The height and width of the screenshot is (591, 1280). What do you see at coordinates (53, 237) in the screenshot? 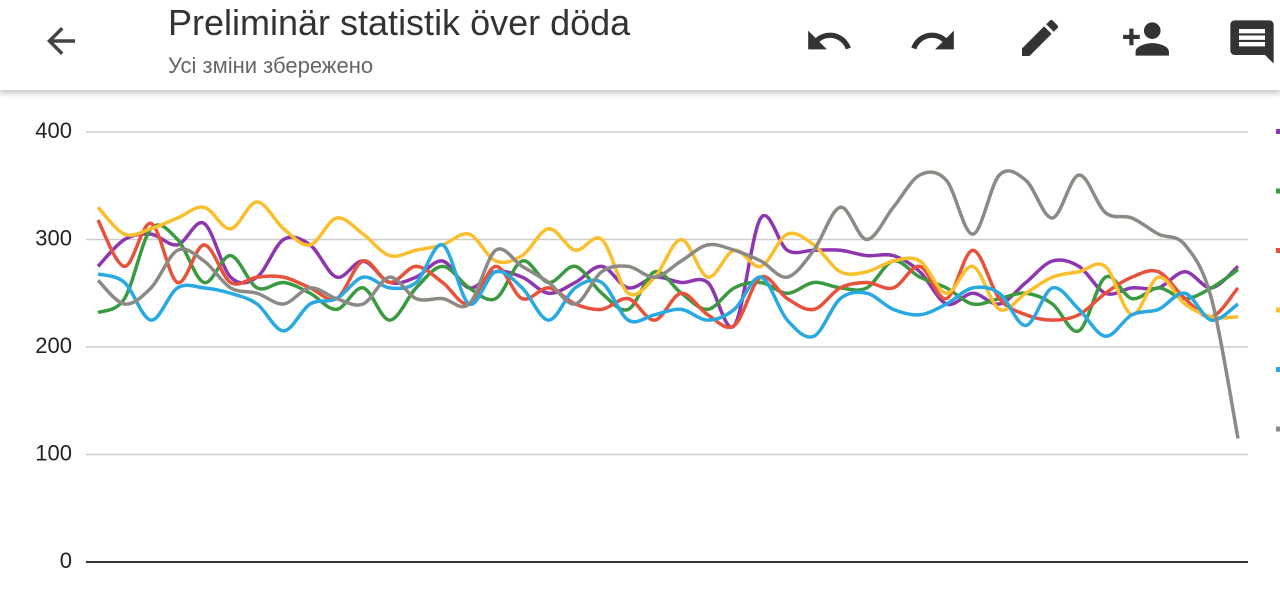
I see `y-tick-label: 300` at bounding box center [53, 237].